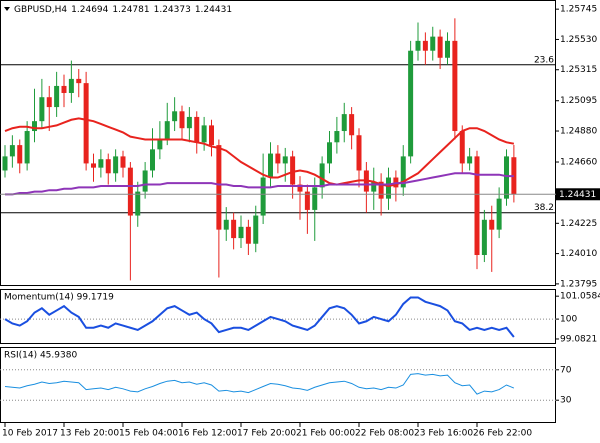  Describe the element at coordinates (89, 10) in the screenshot. I see `header-value: 1.24694` at that location.